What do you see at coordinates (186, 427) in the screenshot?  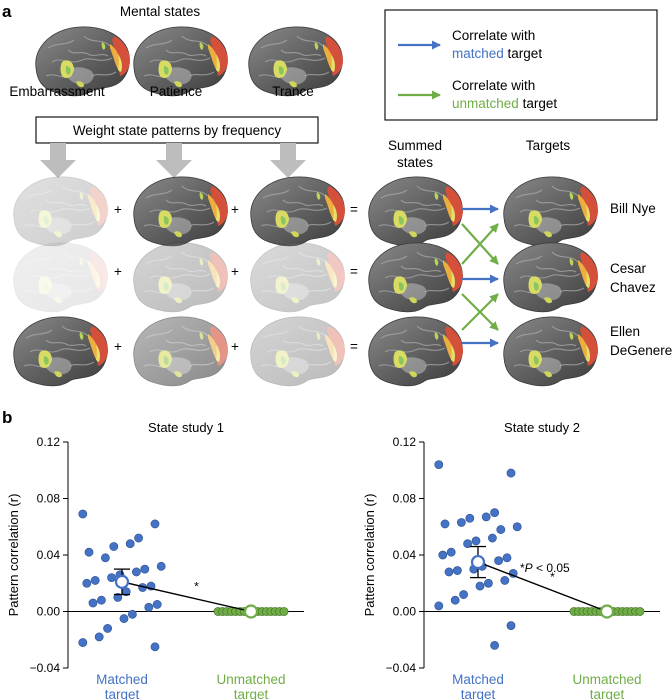 I see `chart-title: State study 1` at bounding box center [186, 427].